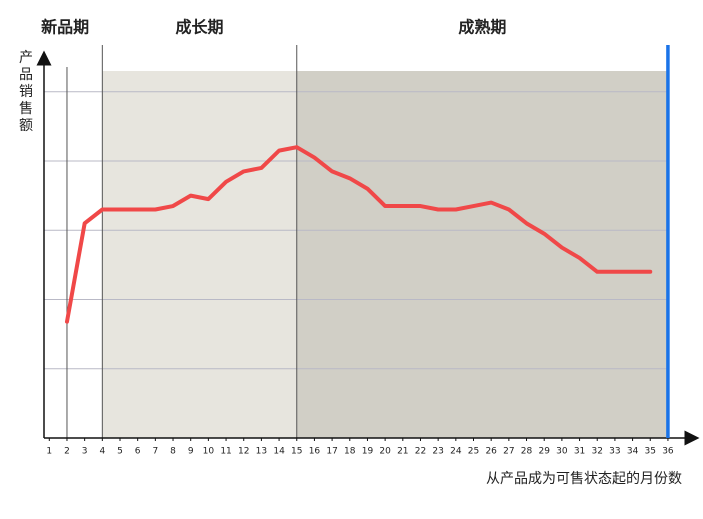 This screenshot has width=703, height=519. What do you see at coordinates (65, 27) in the screenshot?
I see `phase-label: 新品期` at bounding box center [65, 27].